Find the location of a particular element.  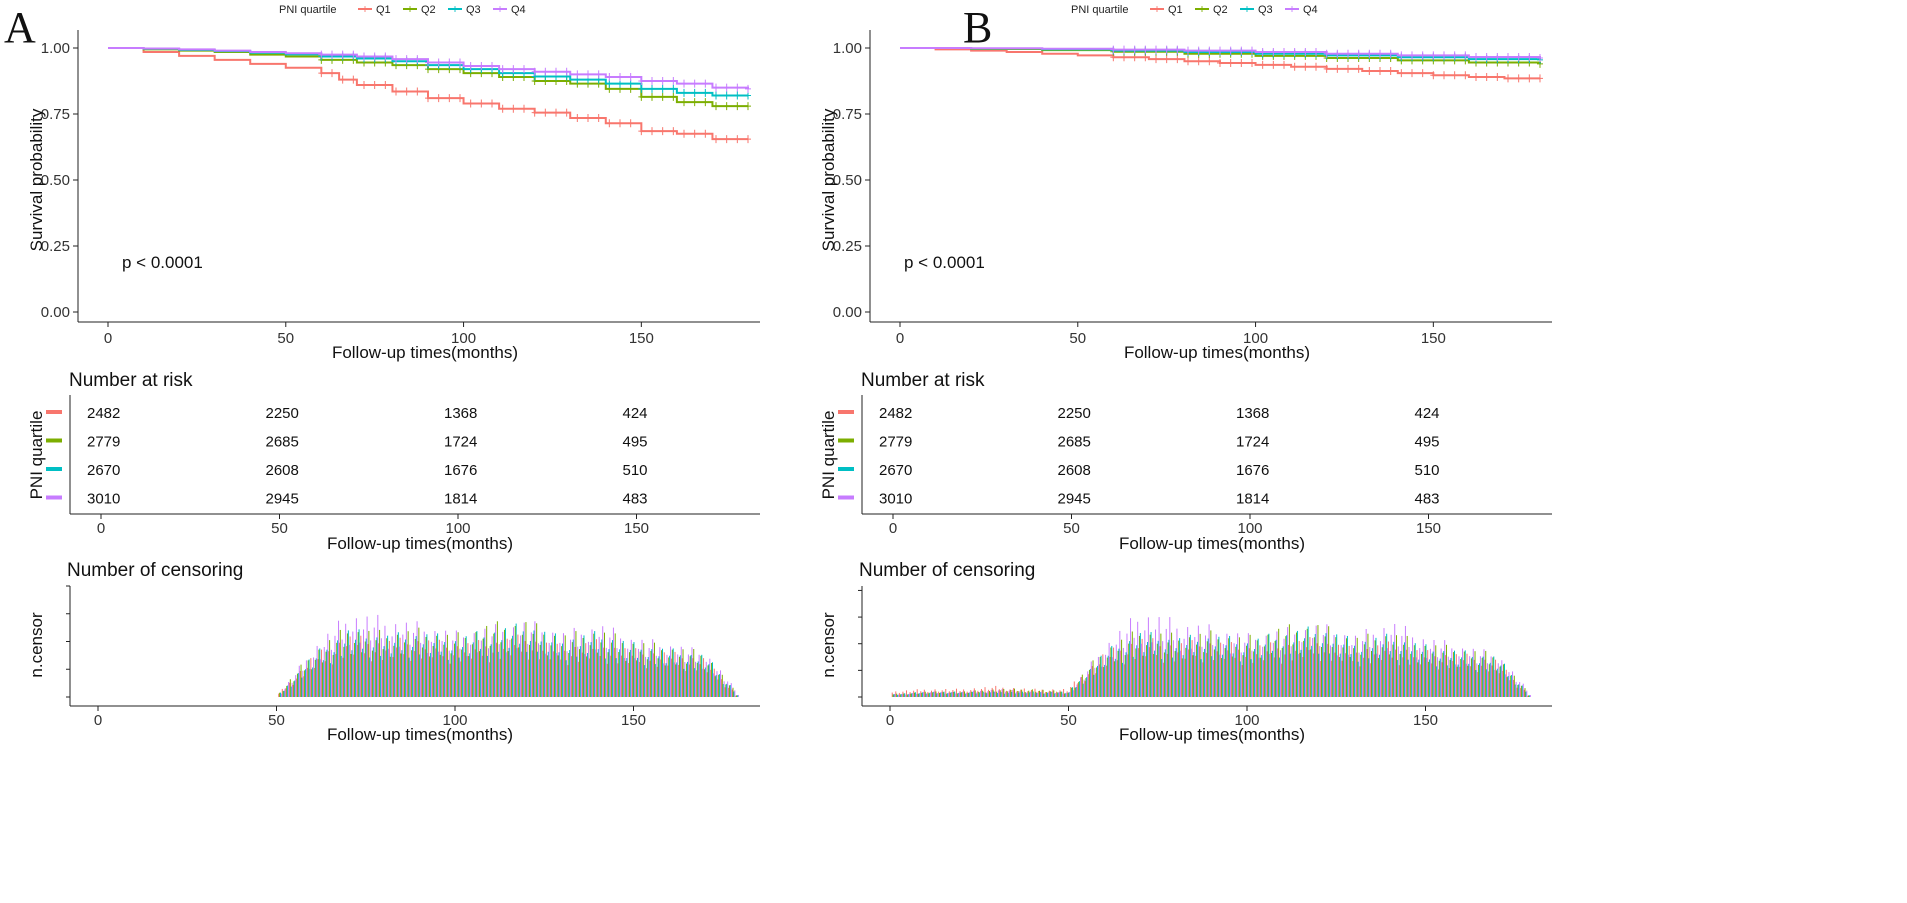

km-curve-q1 is located at coordinates (428, 94).